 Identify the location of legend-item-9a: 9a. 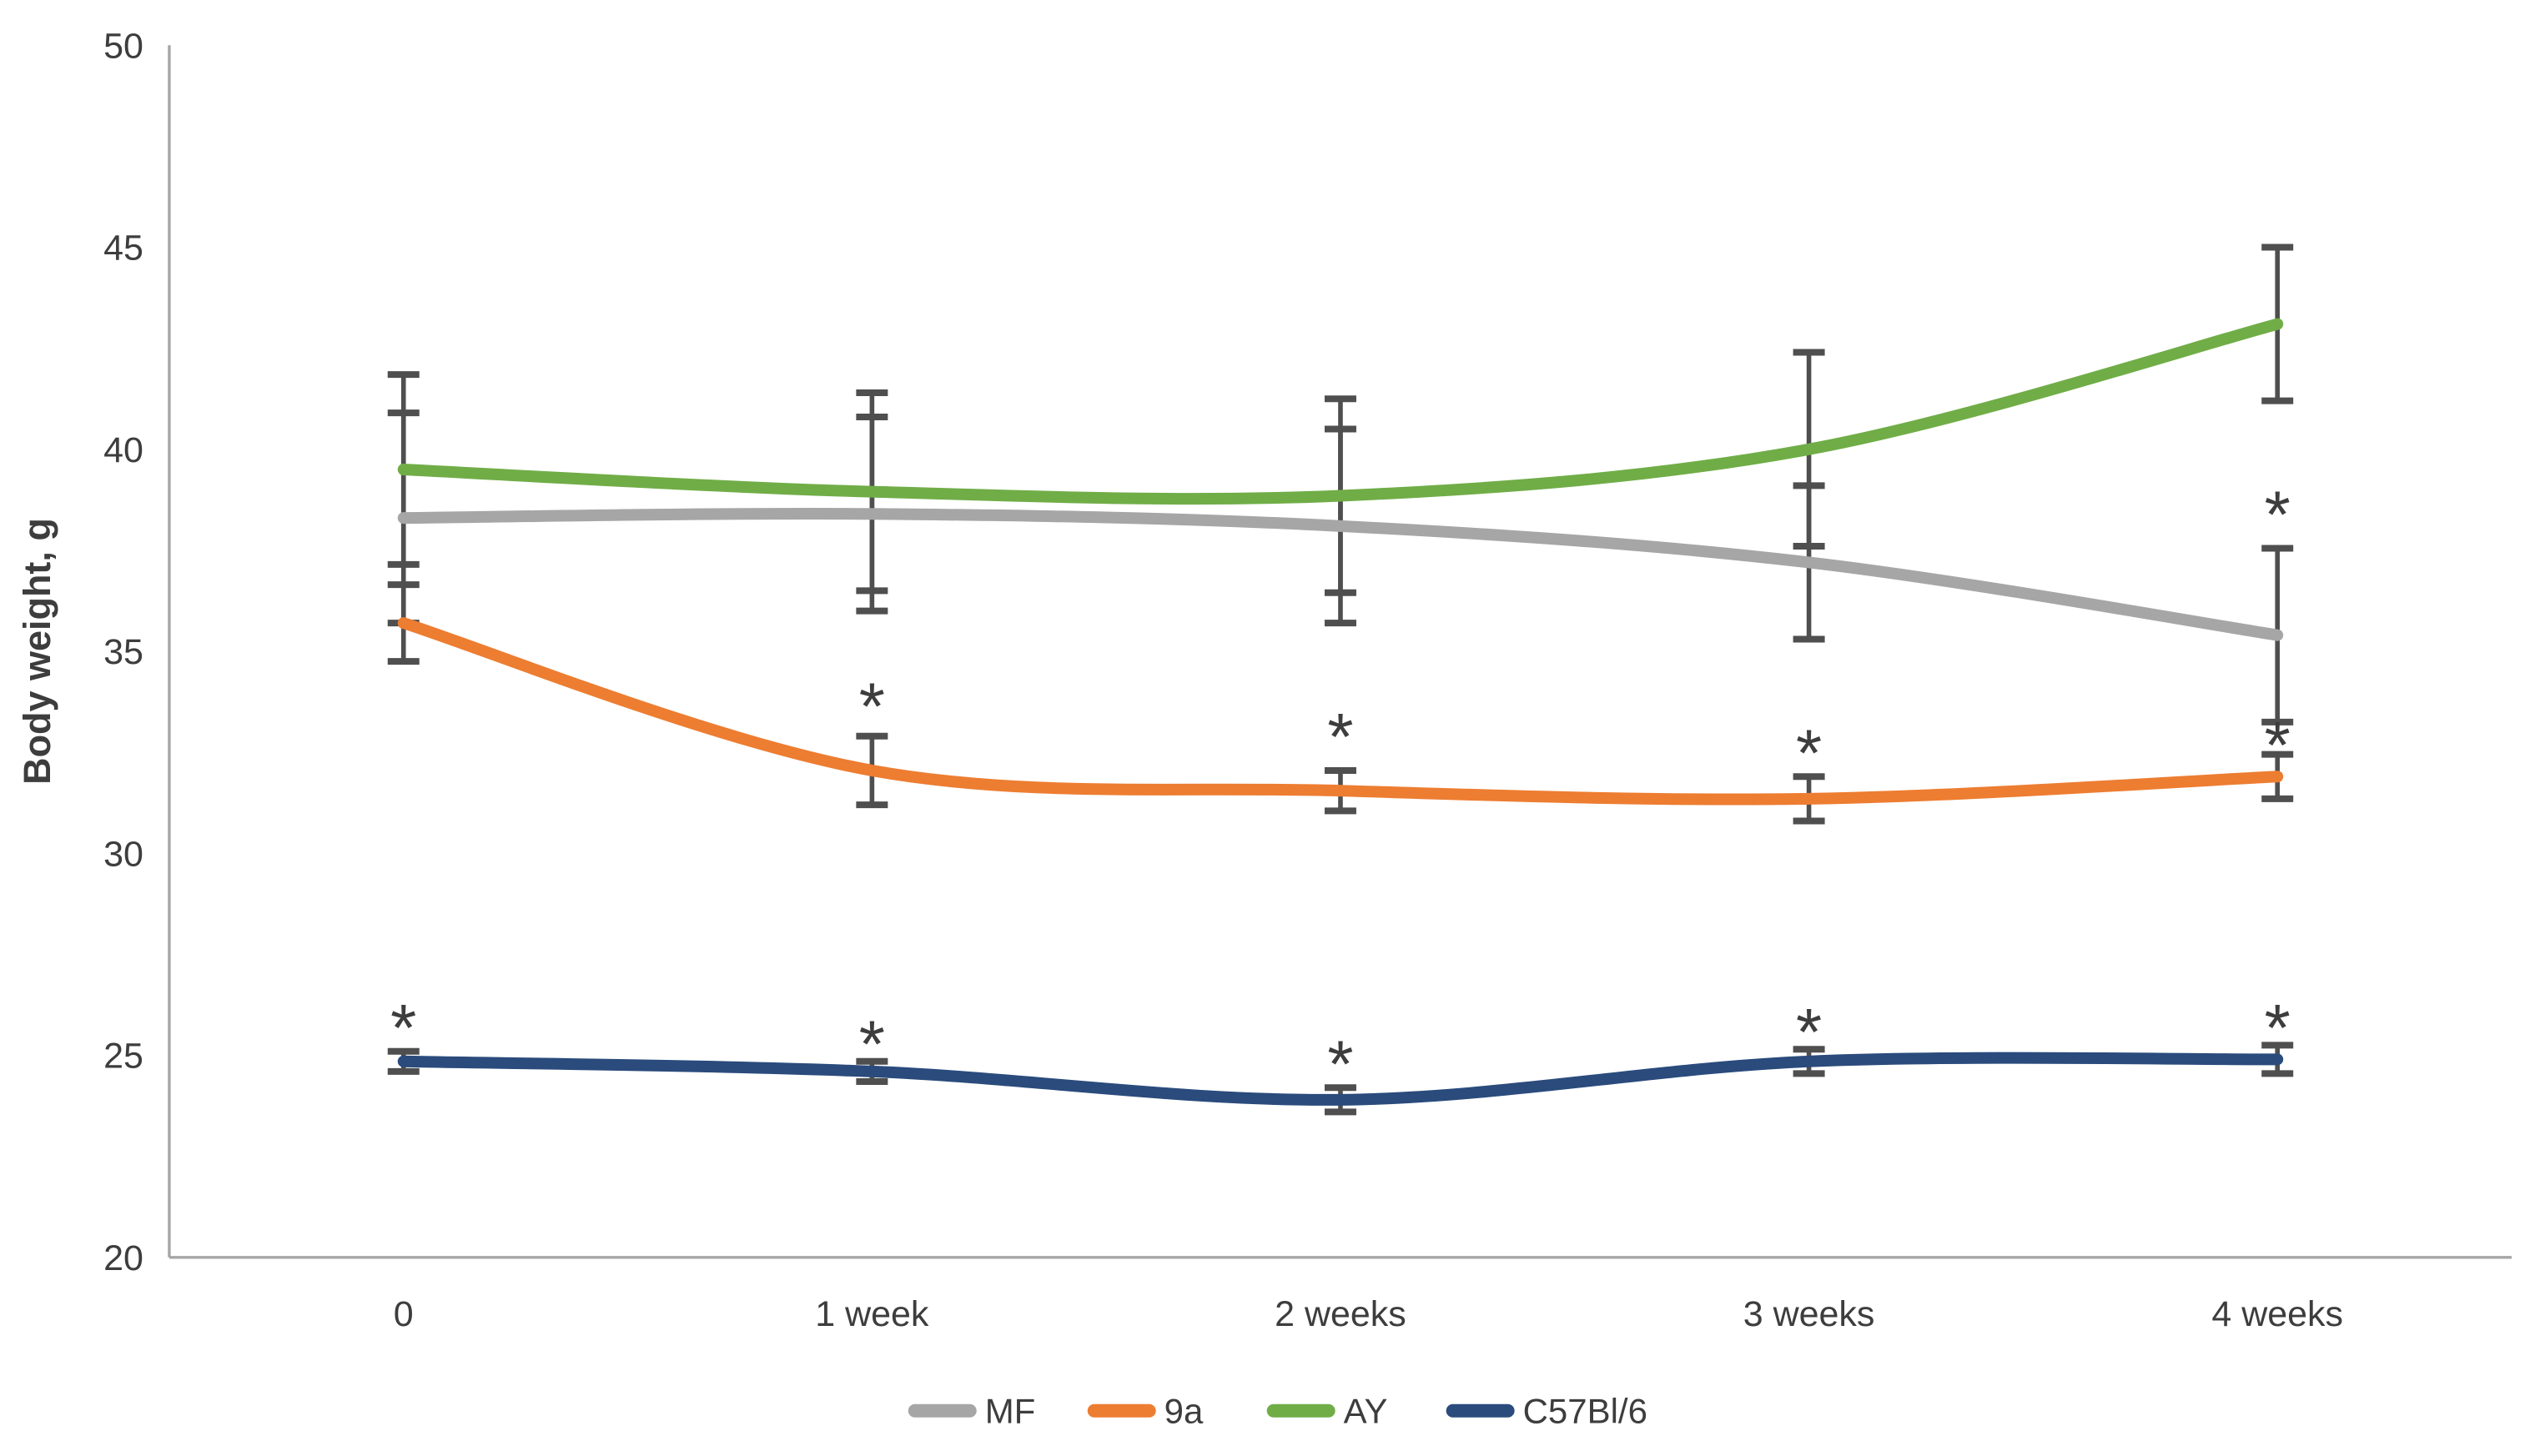
(1145, 1411).